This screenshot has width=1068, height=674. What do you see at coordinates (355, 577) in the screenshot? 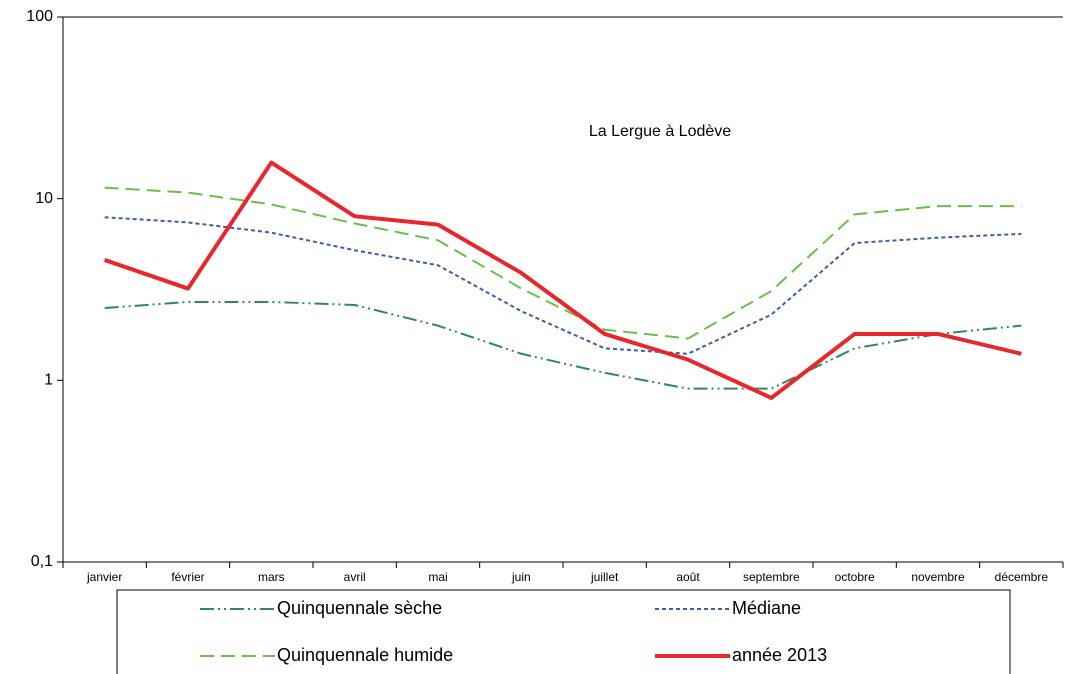
I see `x-tick-label: avril` at bounding box center [355, 577].